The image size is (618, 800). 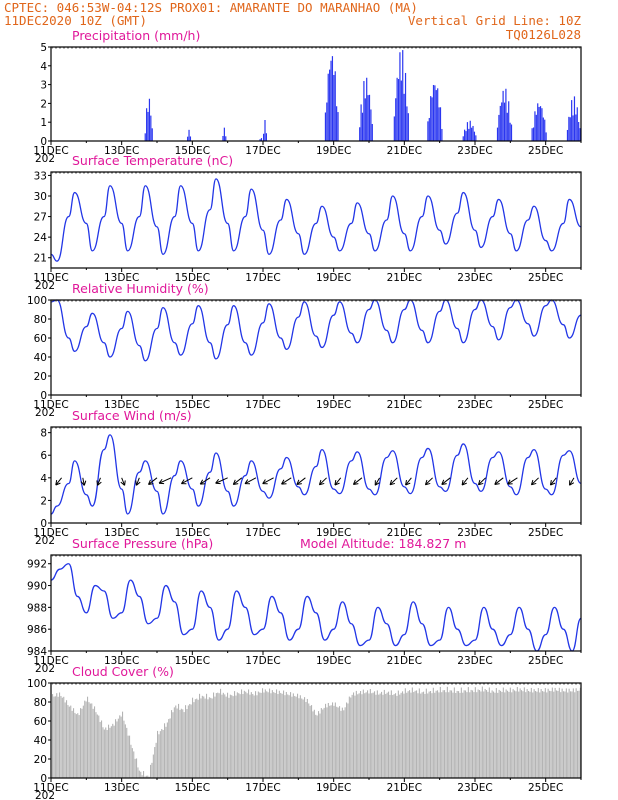 What do you see at coordinates (192, 661) in the screenshot?
I see `x-tick-label: 15DEC` at bounding box center [192, 661].